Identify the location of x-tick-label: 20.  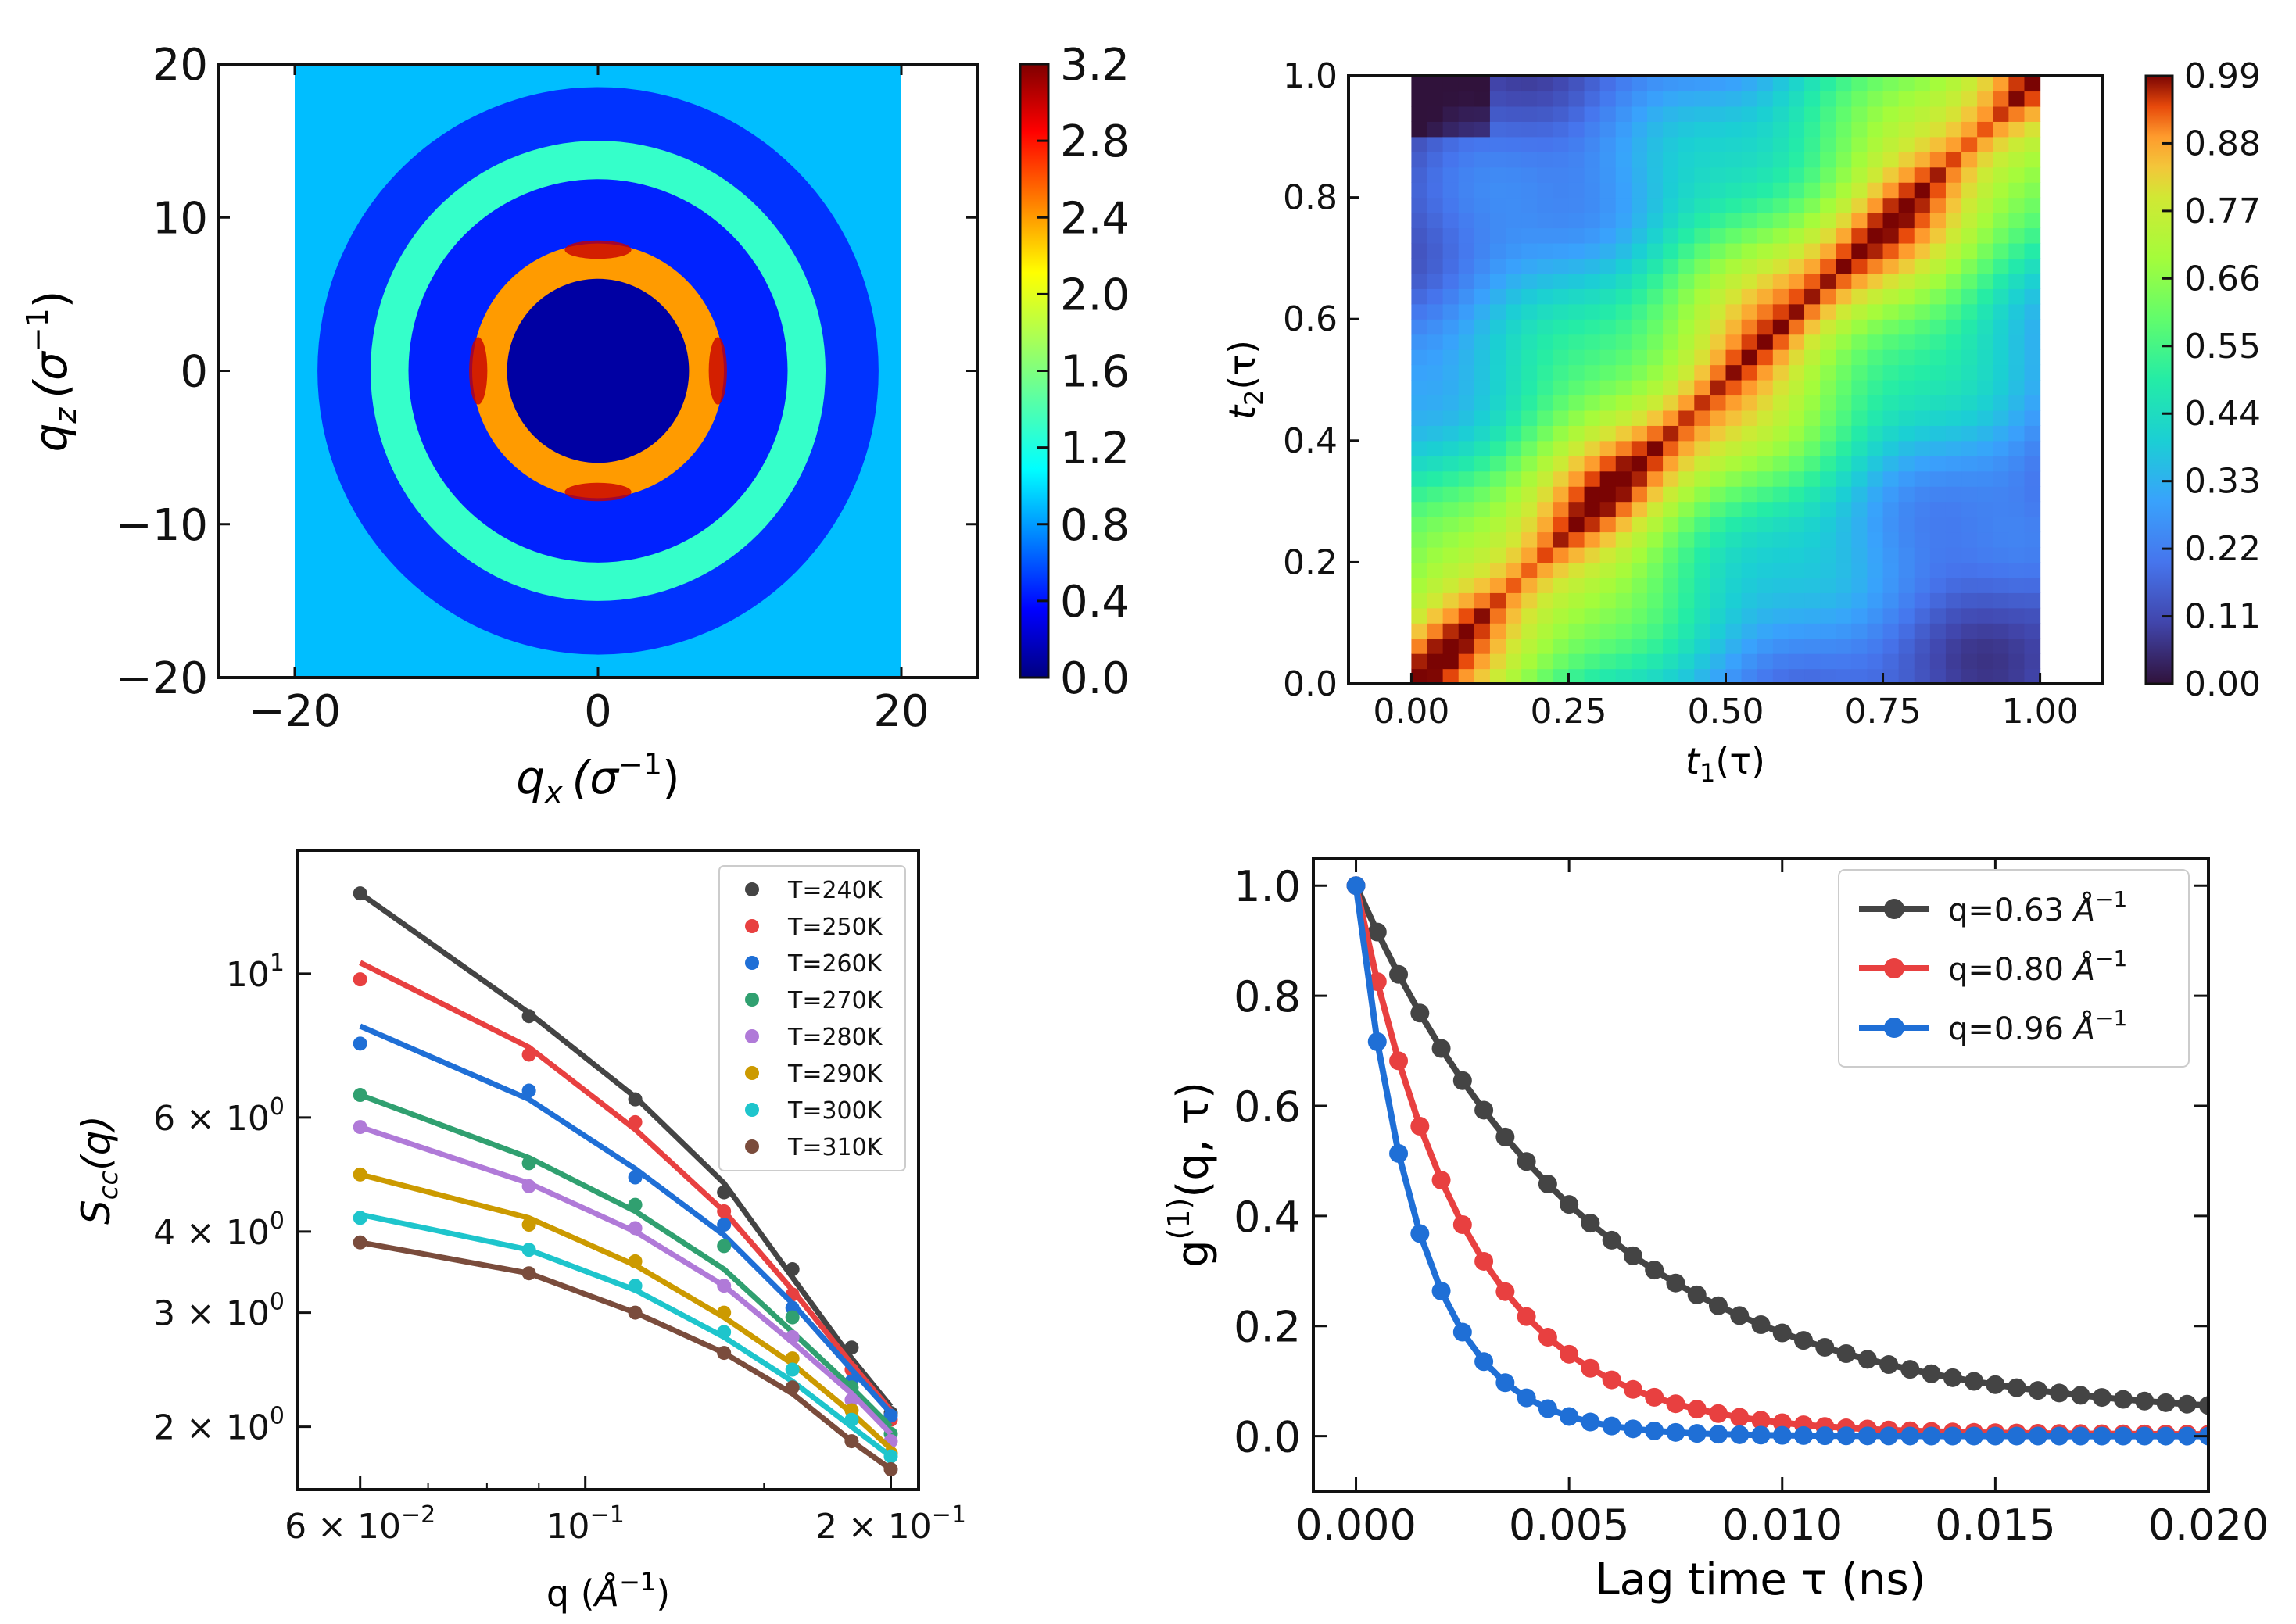
(901, 711).